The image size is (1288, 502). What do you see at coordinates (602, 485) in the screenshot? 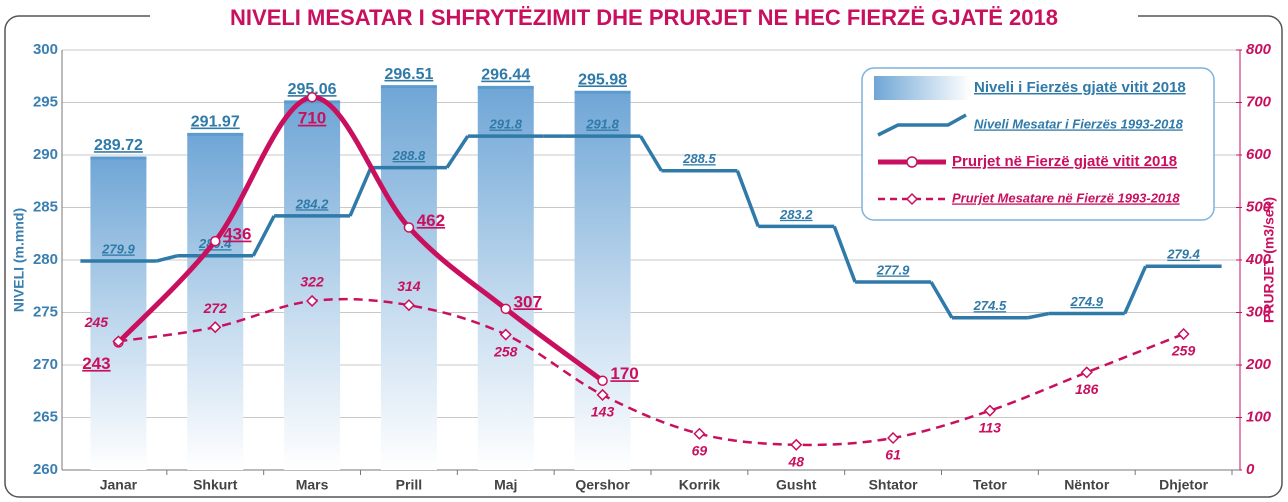
I see `x-tick-label: Qershor` at bounding box center [602, 485].